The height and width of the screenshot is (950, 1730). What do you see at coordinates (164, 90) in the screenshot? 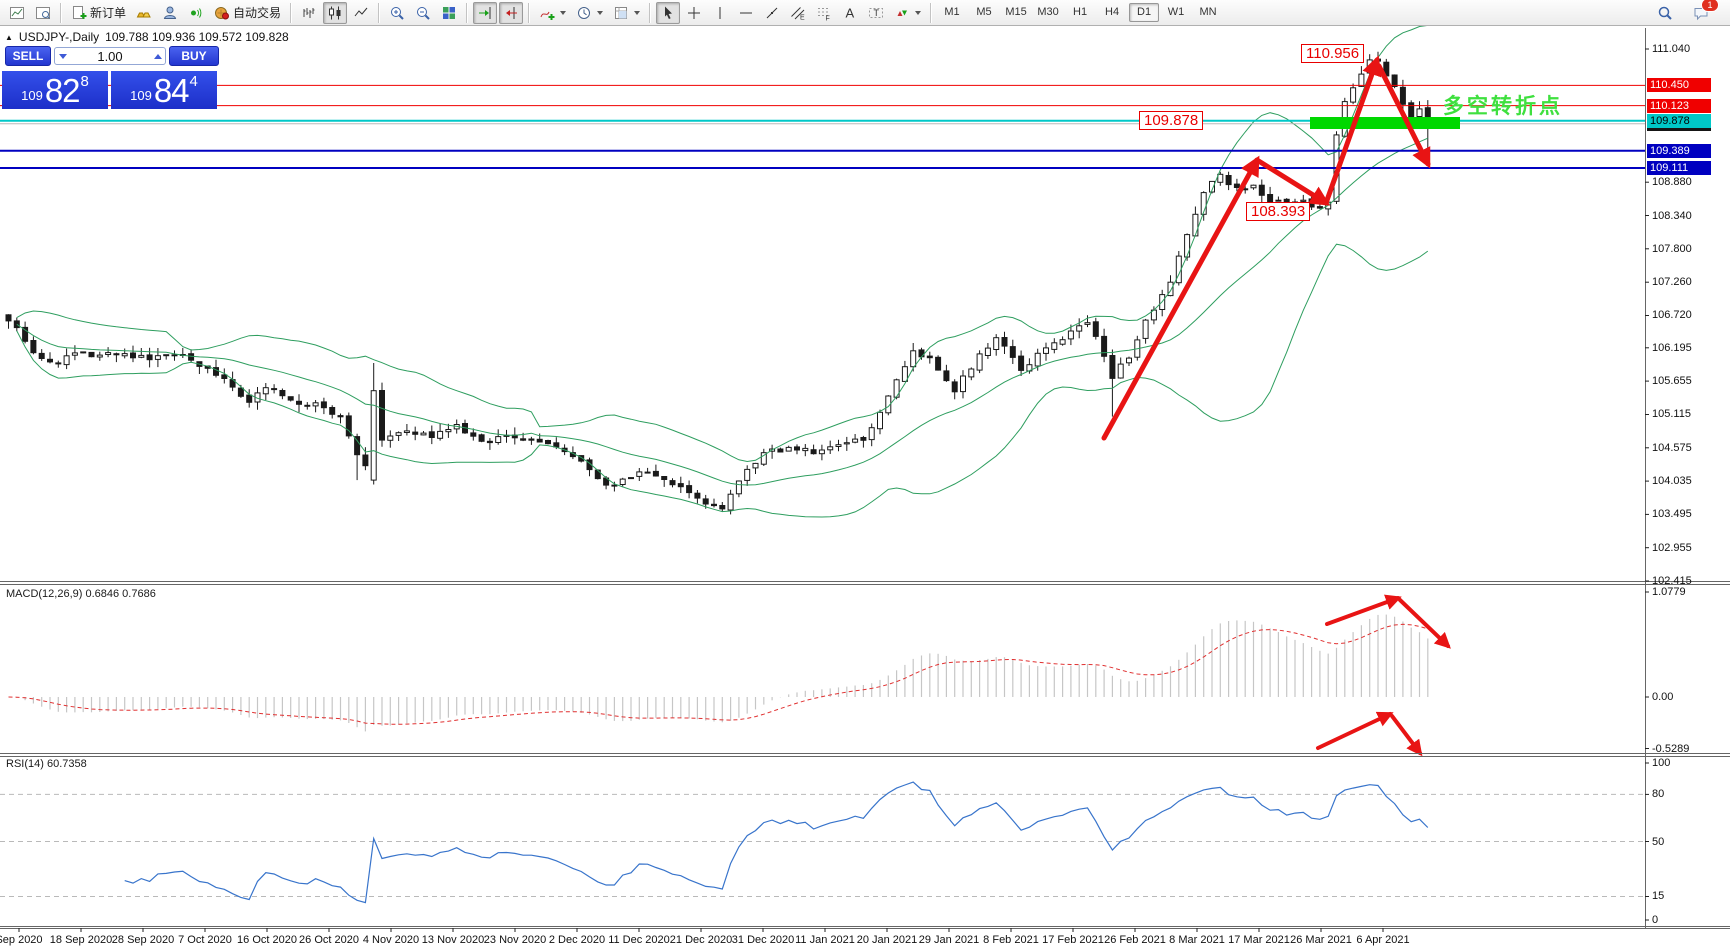
I see `buy-price-box: 109 84 4` at bounding box center [164, 90].